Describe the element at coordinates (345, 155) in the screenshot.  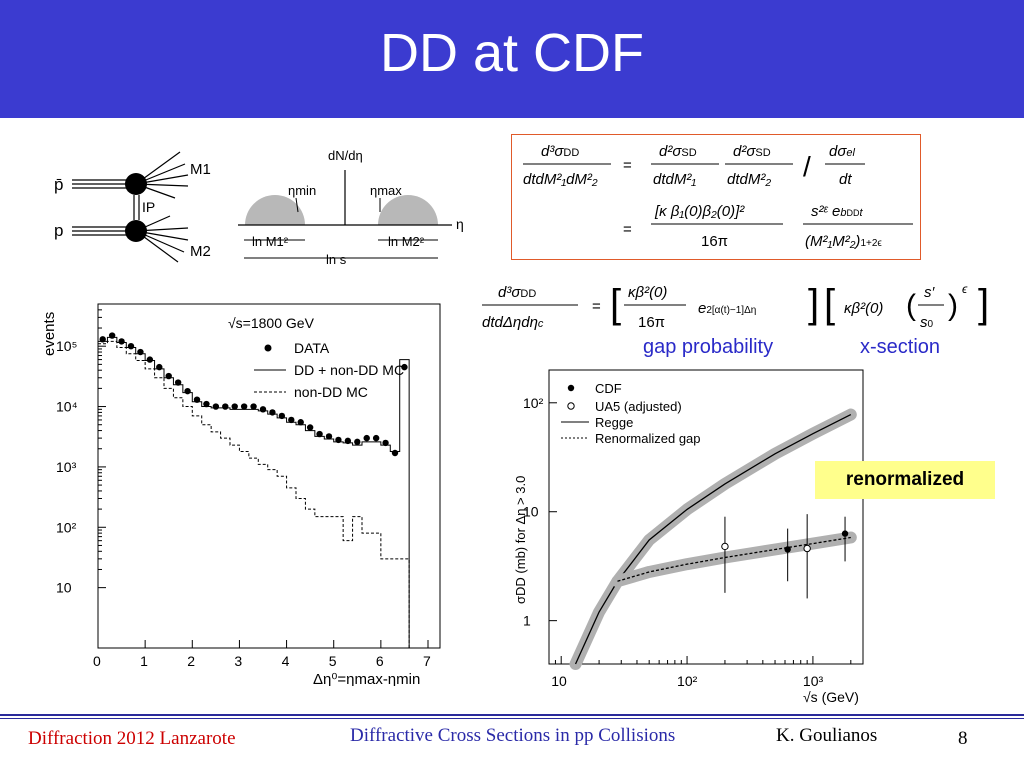
I see `dndeta-label: dN/dη` at that location.